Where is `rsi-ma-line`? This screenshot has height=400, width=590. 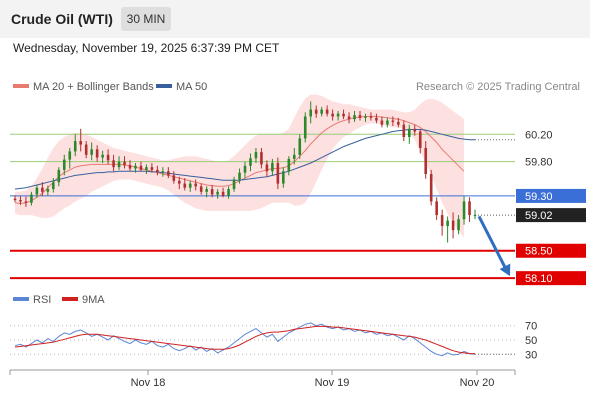
rsi-ma-line is located at coordinates (244, 340).